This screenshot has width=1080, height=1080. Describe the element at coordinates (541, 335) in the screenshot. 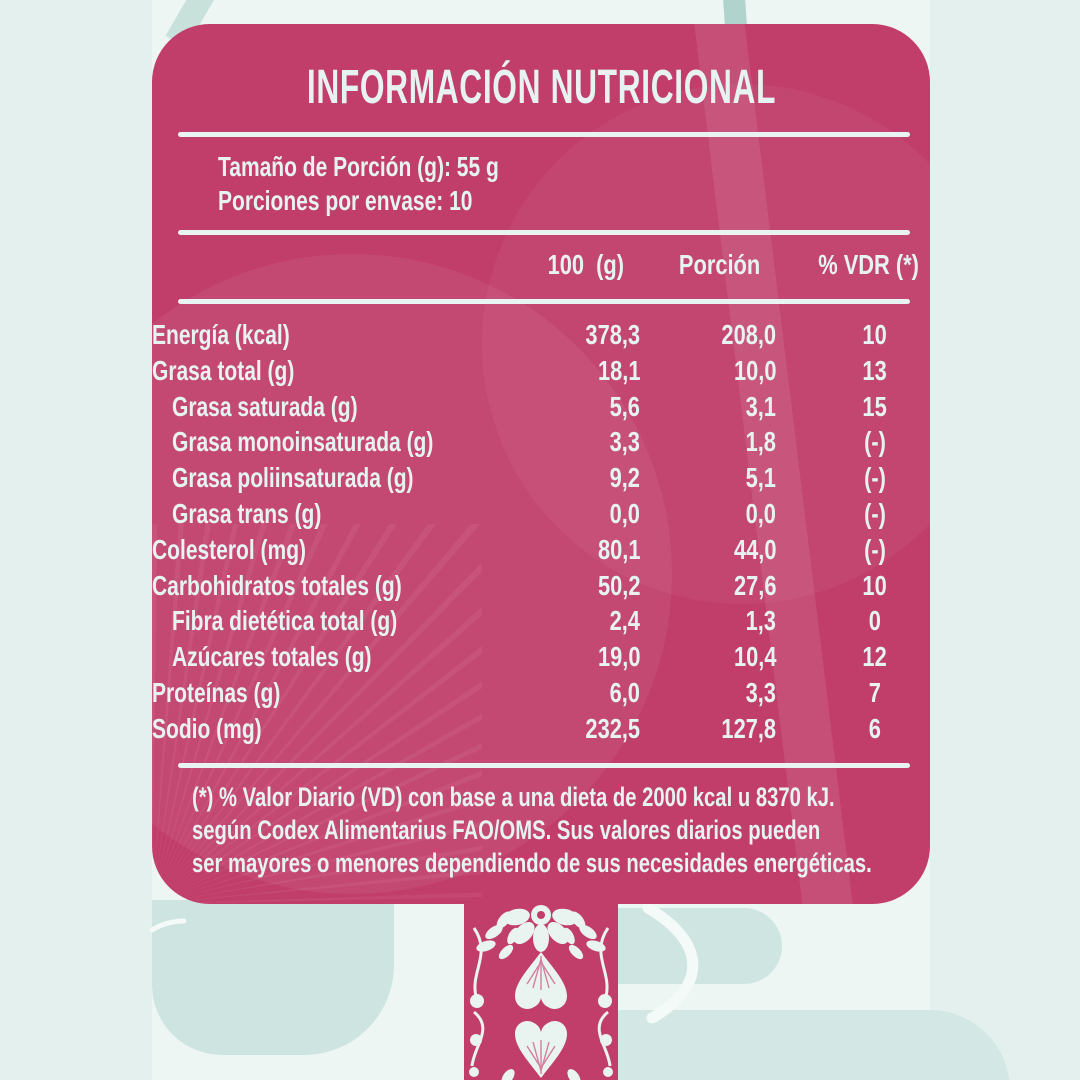

I see `table-row: Energía (kcal) 378,3 208,0 10` at that location.